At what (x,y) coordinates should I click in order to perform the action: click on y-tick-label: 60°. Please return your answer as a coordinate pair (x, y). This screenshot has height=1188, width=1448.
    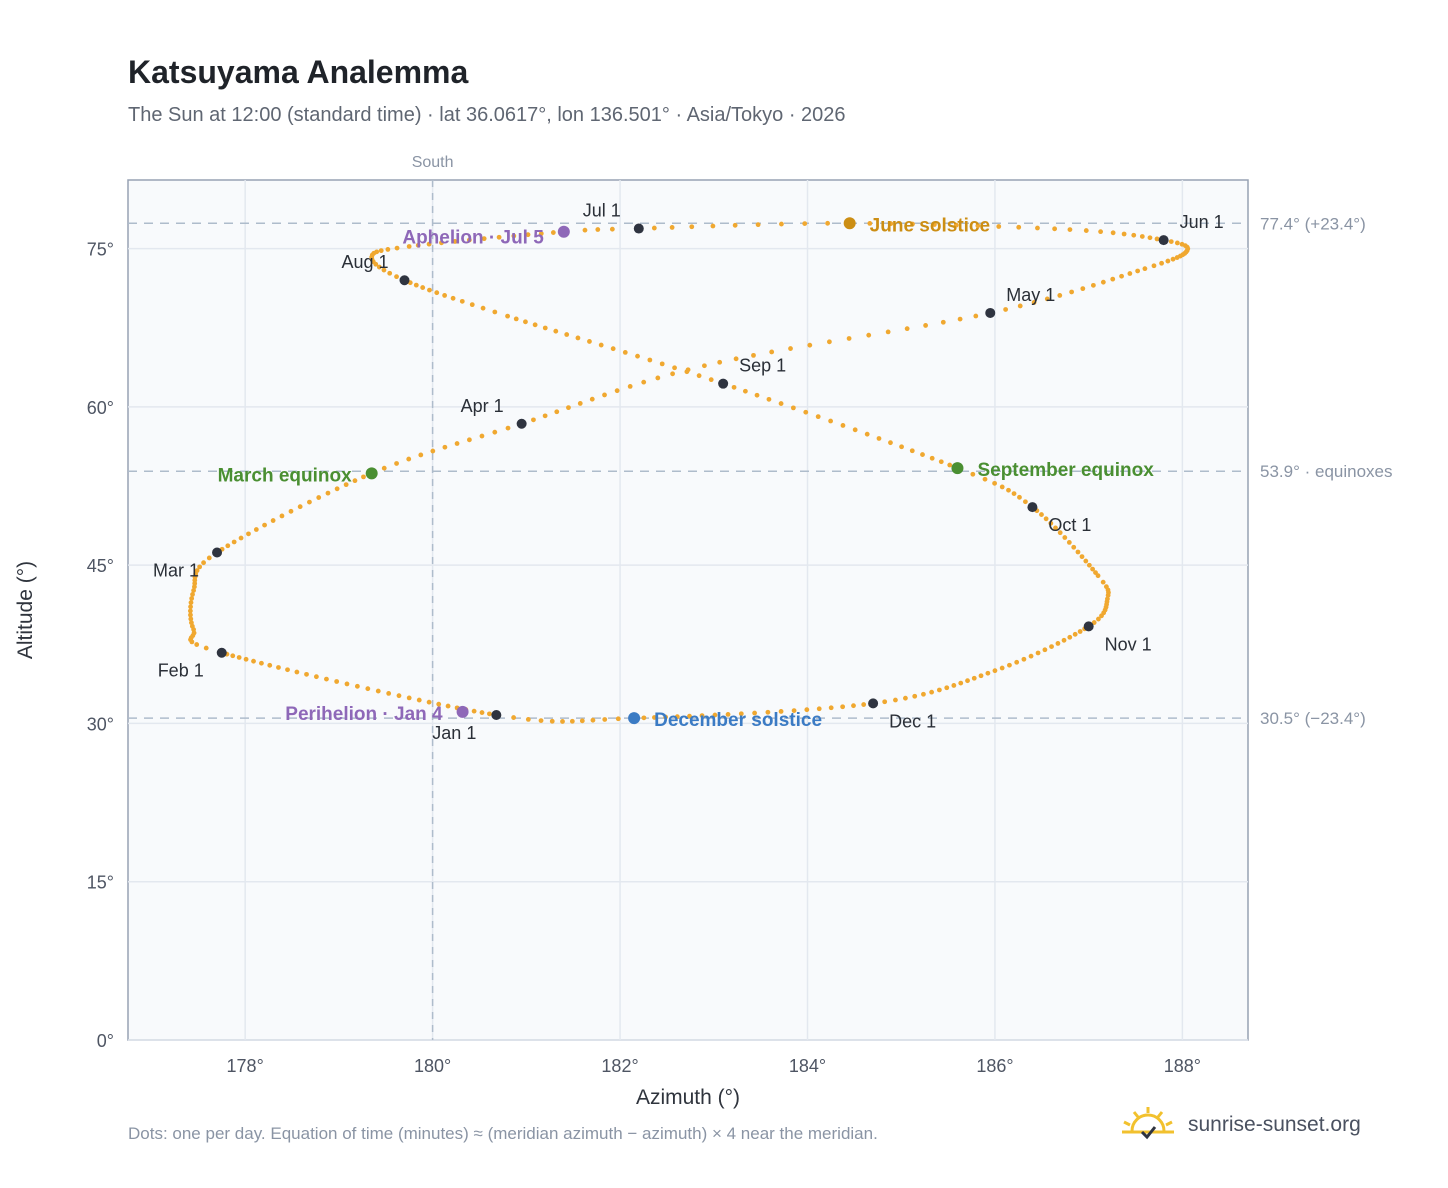
    Looking at the image, I should click on (100, 408).